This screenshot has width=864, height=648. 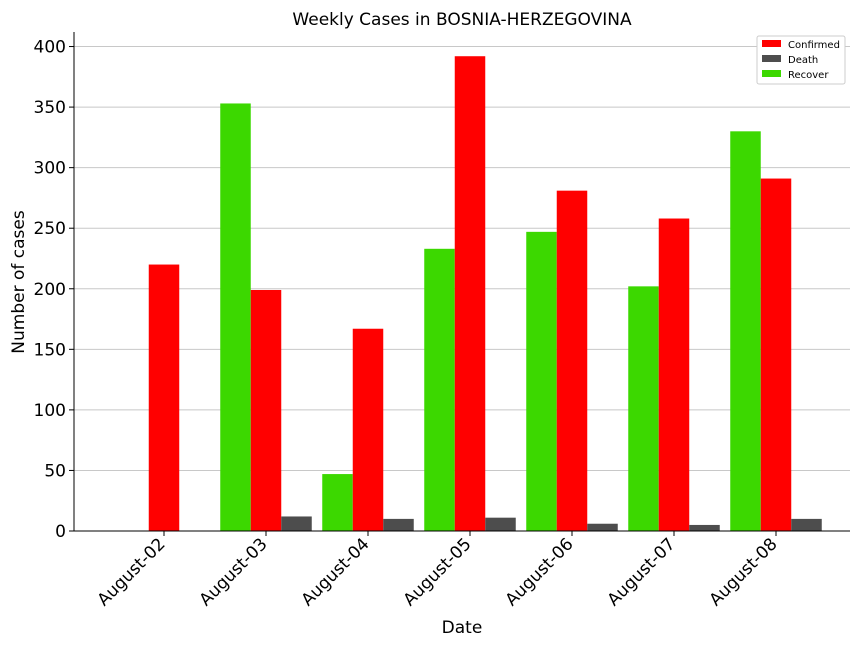 I want to click on x-tick-label: August-04, so click(x=336, y=572).